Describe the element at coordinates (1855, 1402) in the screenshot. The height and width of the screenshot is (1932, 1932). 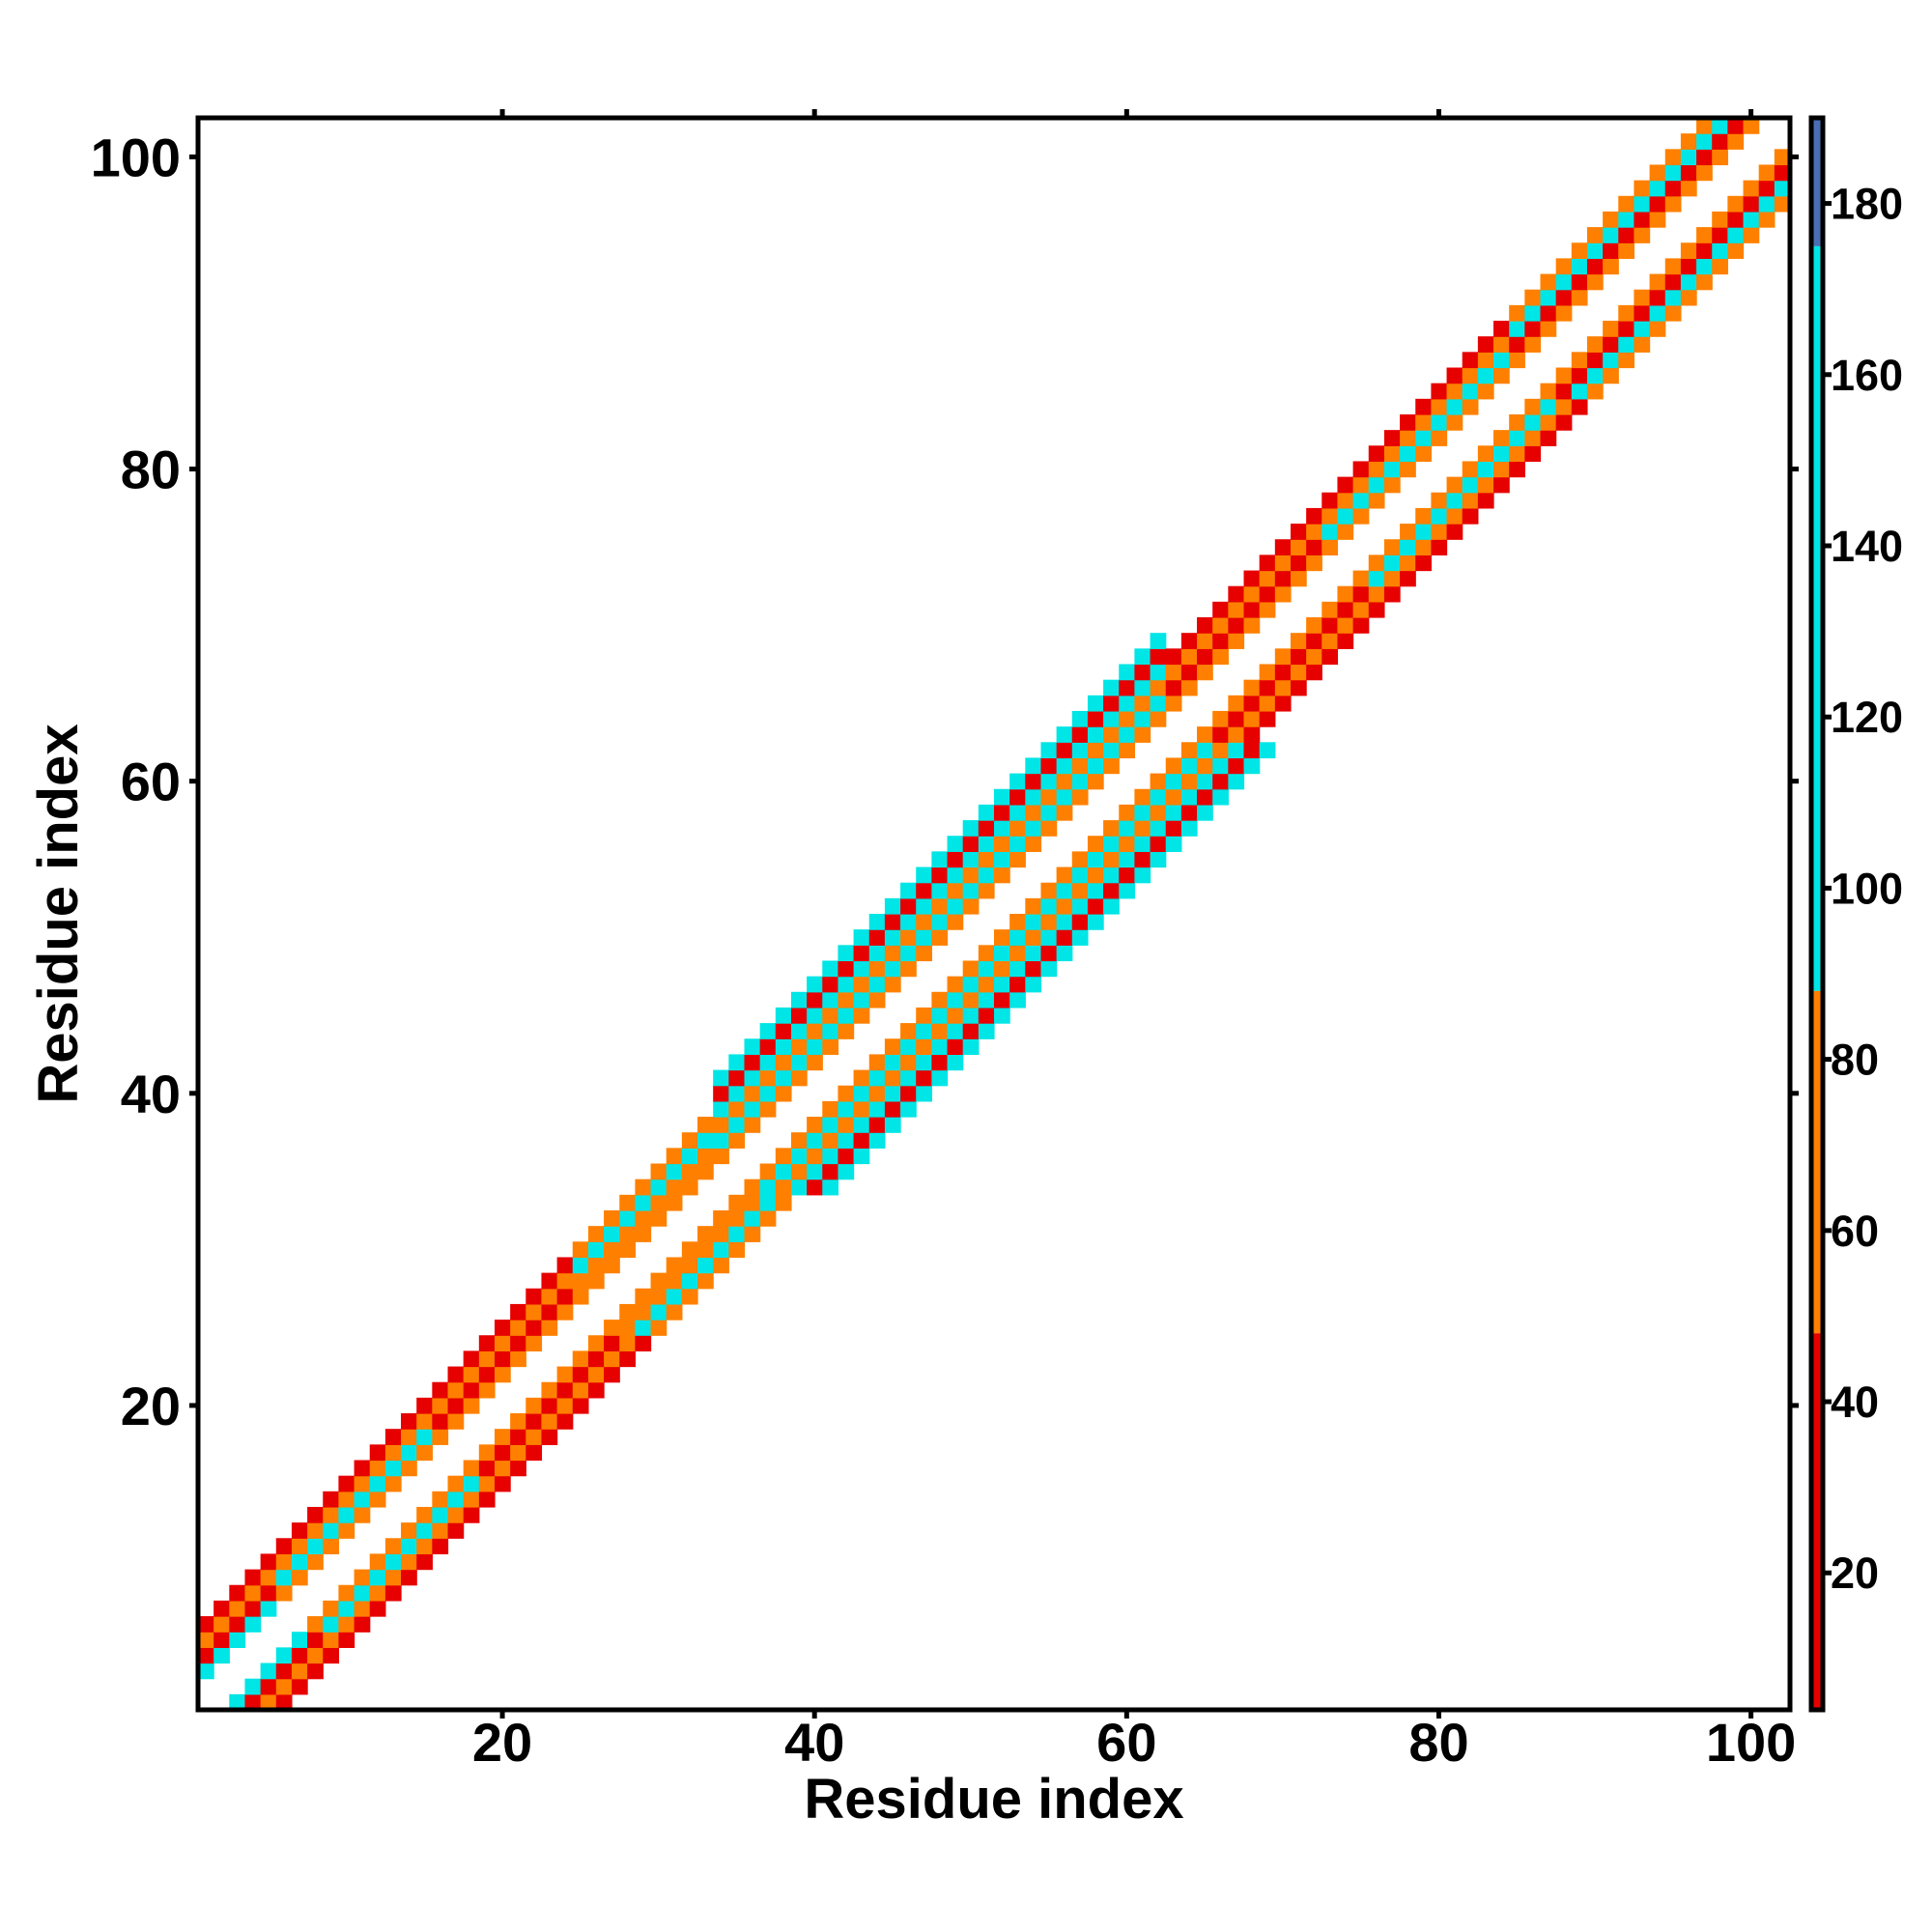
I see `colorbar-tick-label: 40` at that location.